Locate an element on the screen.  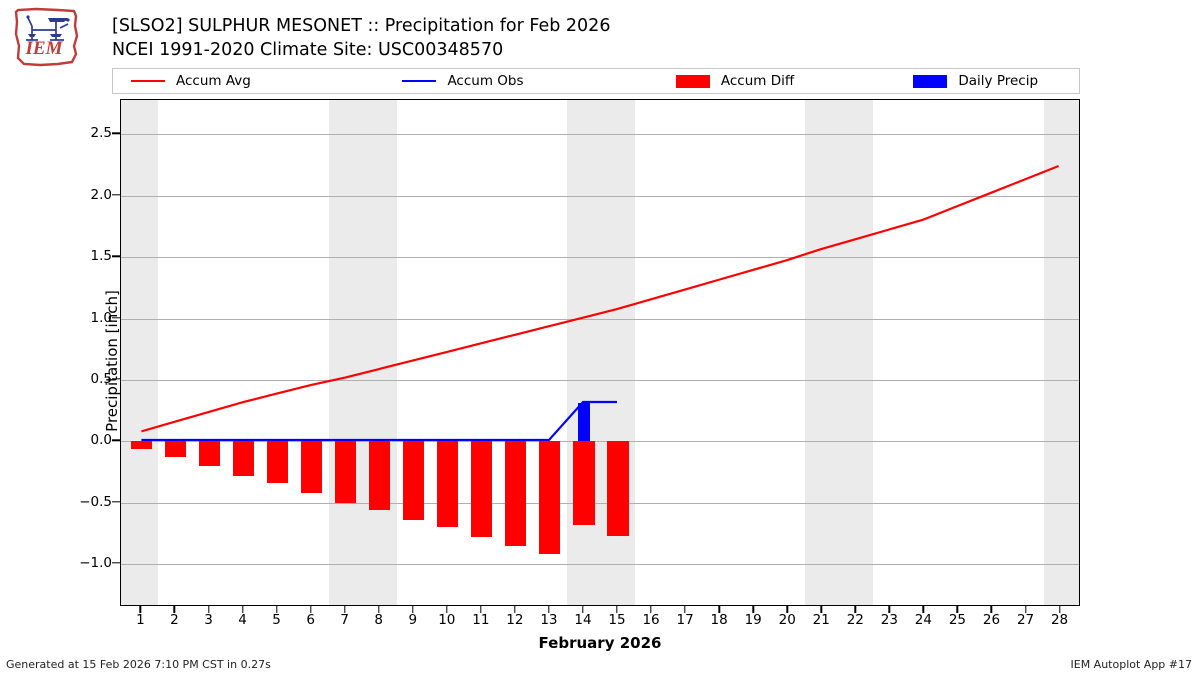
x-tick-label: 10 is located at coordinates (447, 620).